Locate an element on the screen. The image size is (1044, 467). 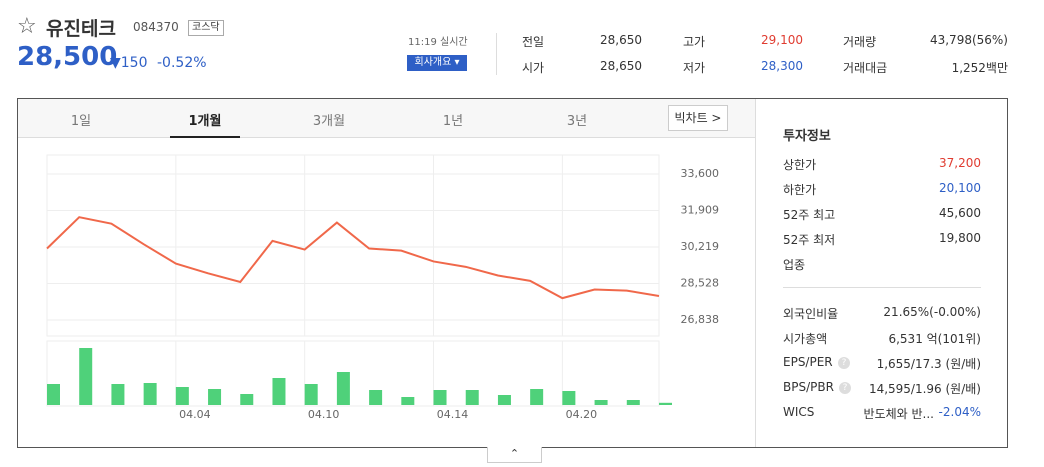
info-value: 19,800 is located at coordinates (960, 238).